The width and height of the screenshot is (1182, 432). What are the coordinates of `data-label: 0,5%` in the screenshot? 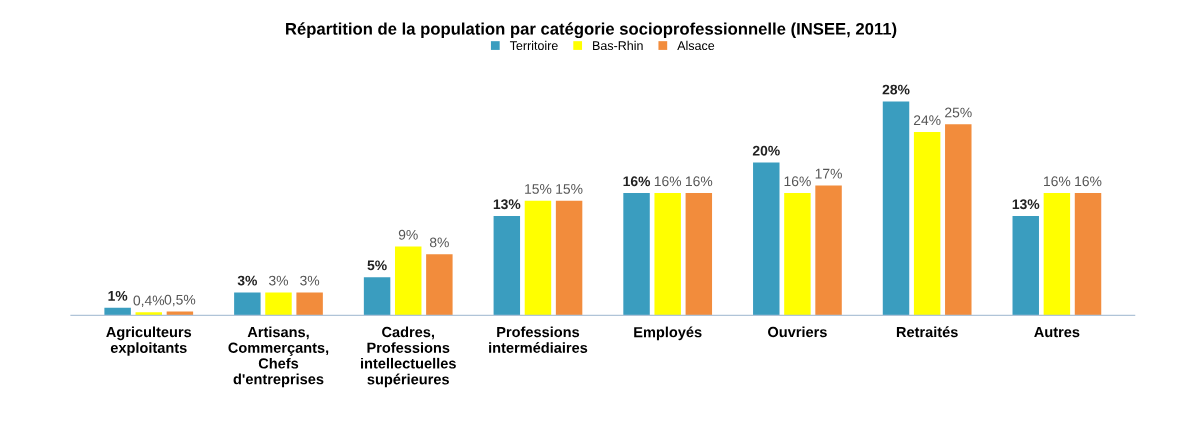 It's located at (180, 300).